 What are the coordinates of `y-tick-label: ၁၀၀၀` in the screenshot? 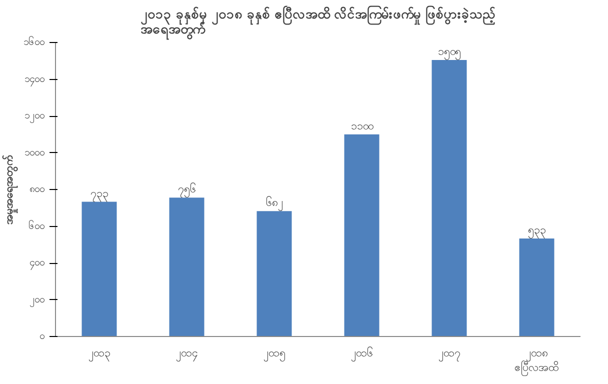 It's located at (34, 152).